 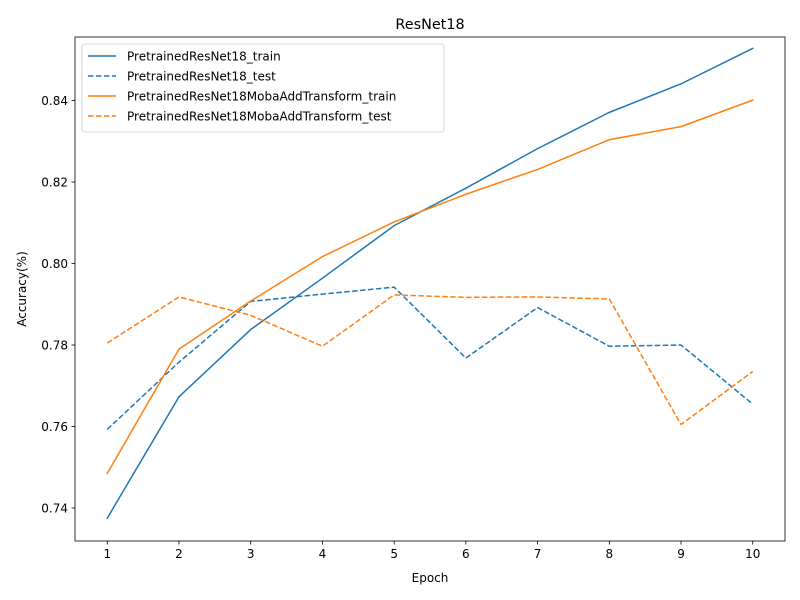 I want to click on legend-label: PretrainedResNet18MobaAddTransform_test, so click(x=259, y=116).